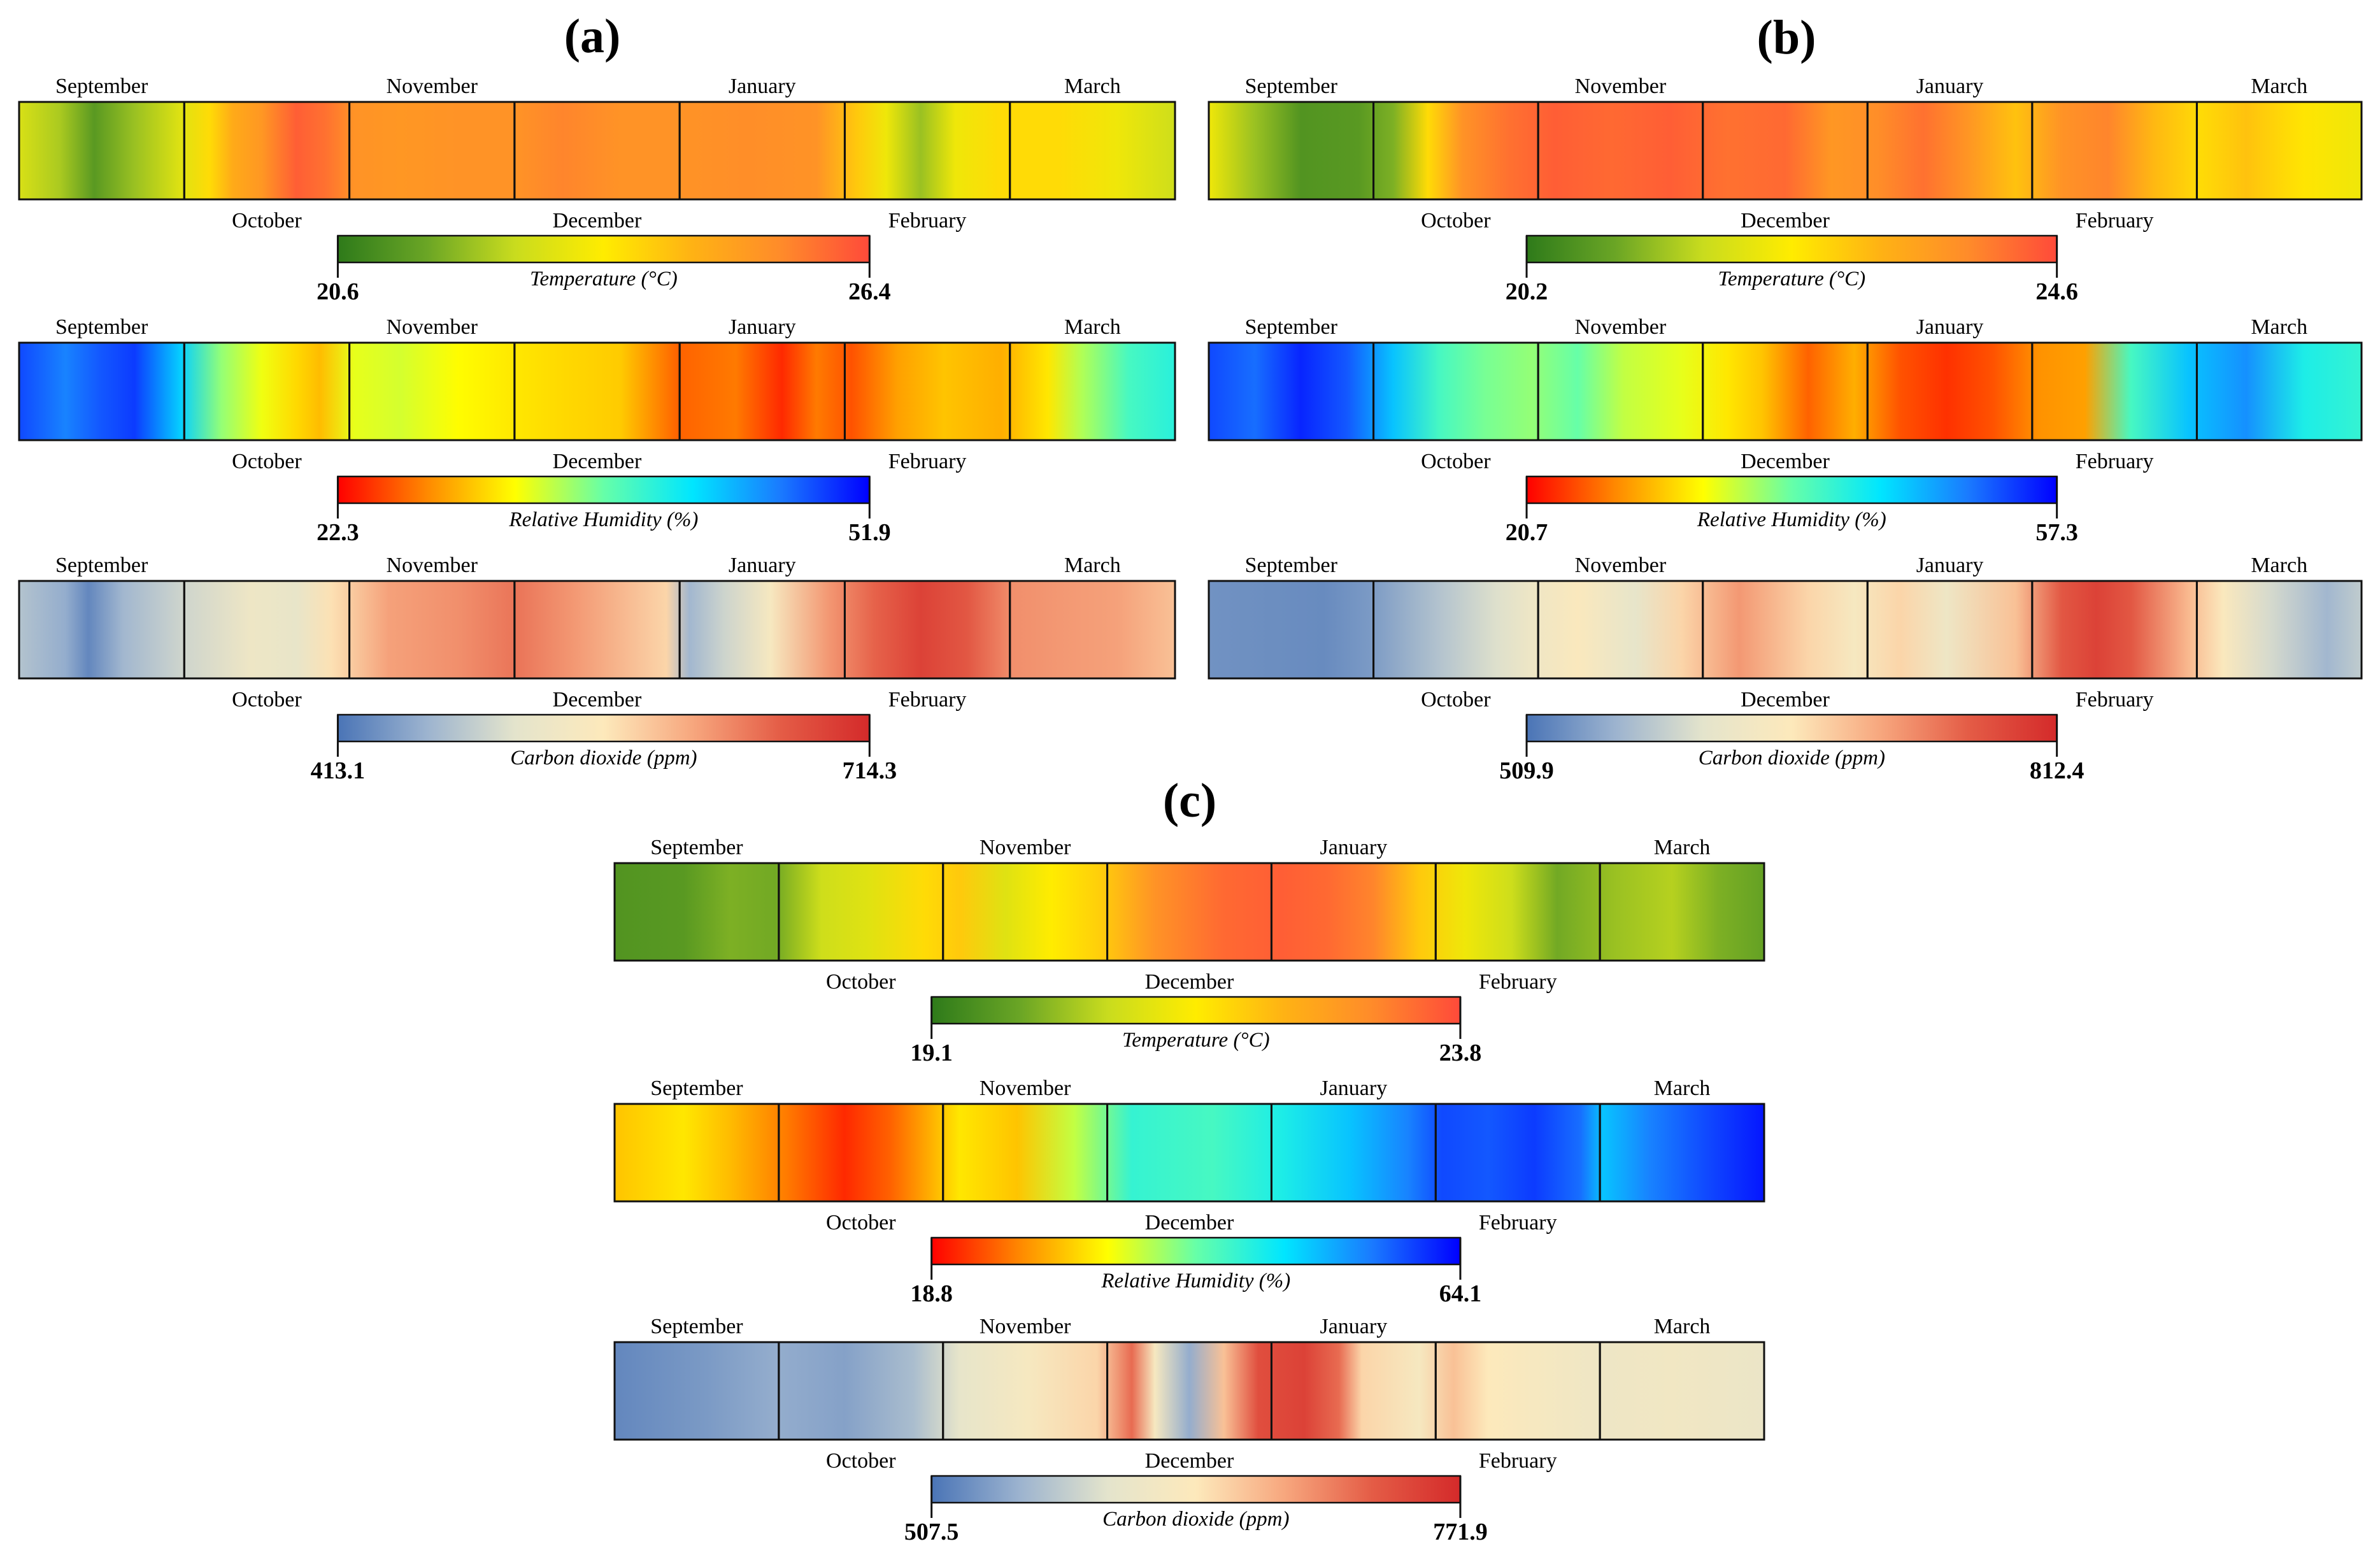 The width and height of the screenshot is (2380, 1560). I want to click on colorbar-min-value: 20.6, so click(338, 291).